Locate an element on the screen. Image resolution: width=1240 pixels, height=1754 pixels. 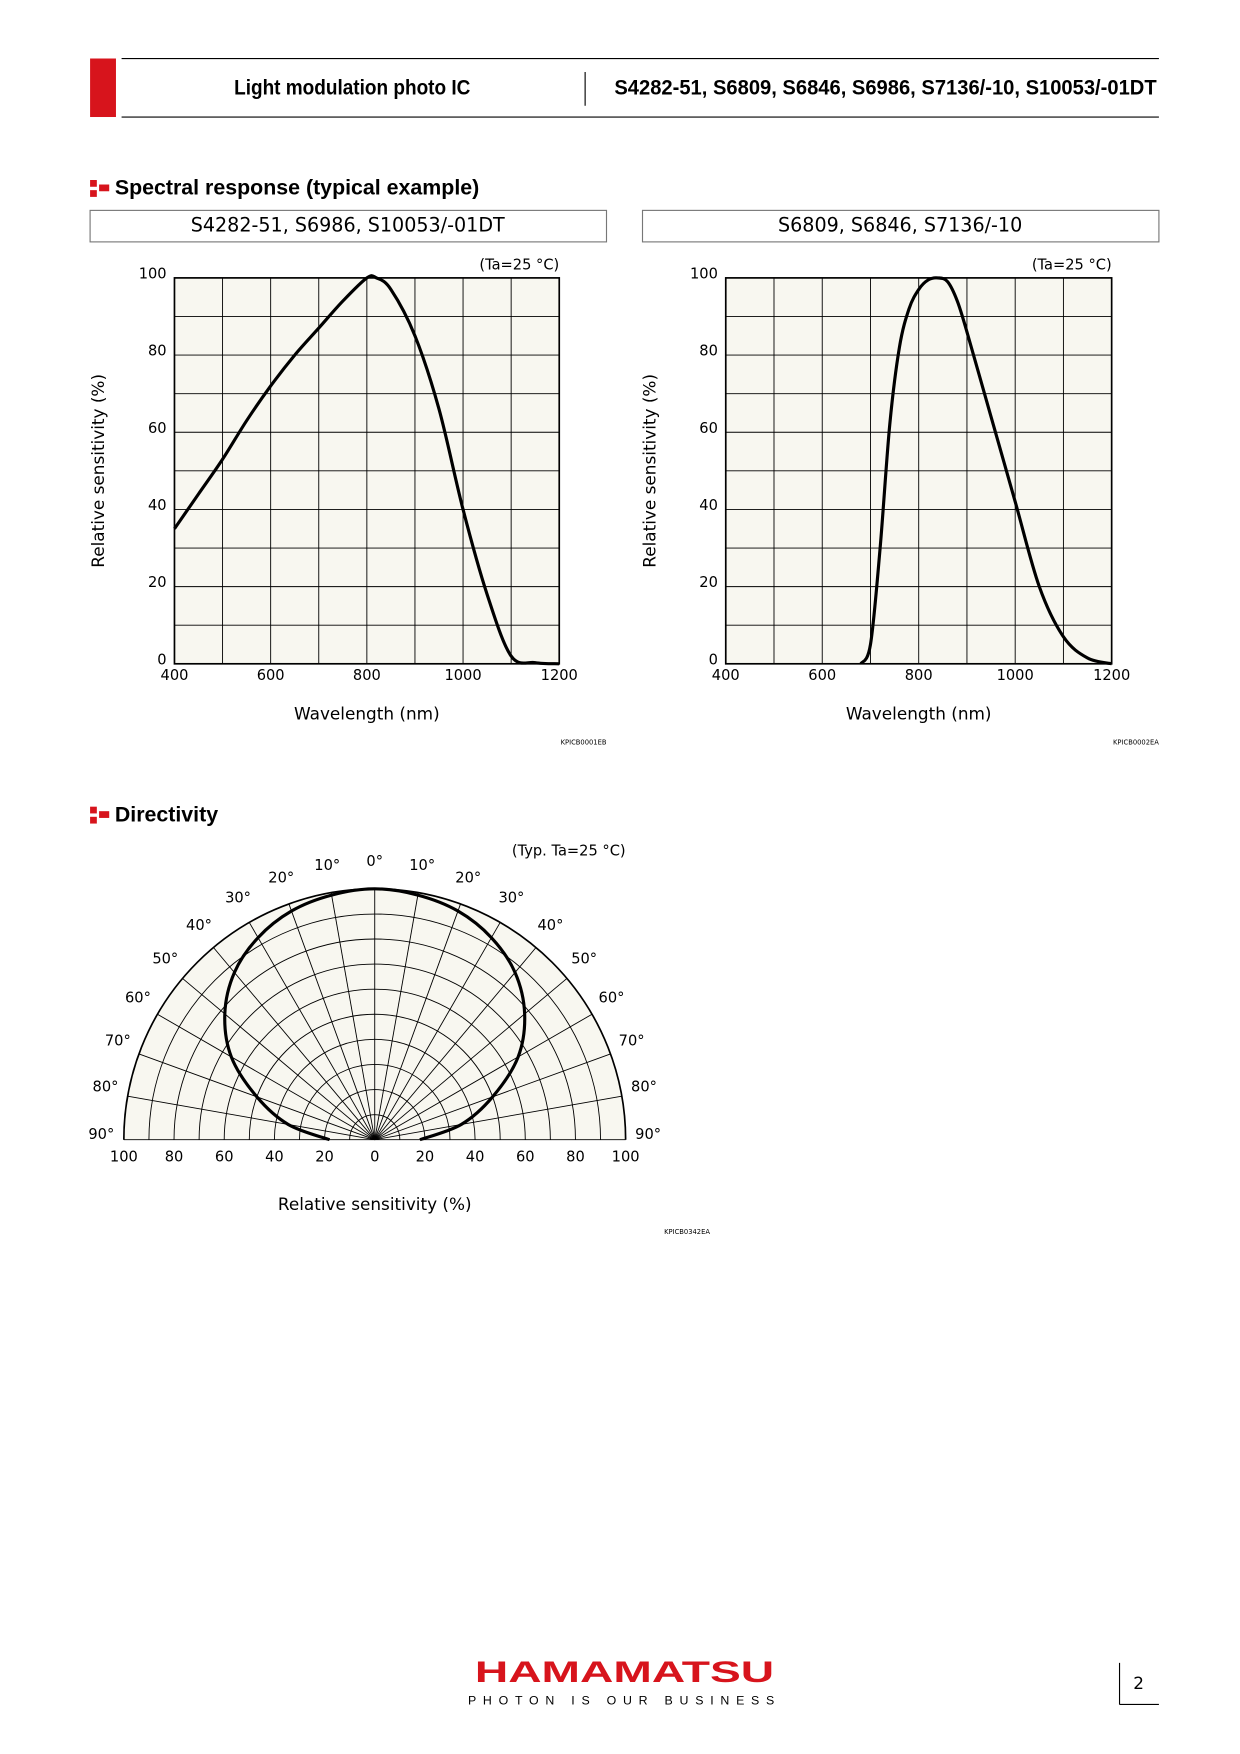
header-mark is located at coordinates (103, 88).